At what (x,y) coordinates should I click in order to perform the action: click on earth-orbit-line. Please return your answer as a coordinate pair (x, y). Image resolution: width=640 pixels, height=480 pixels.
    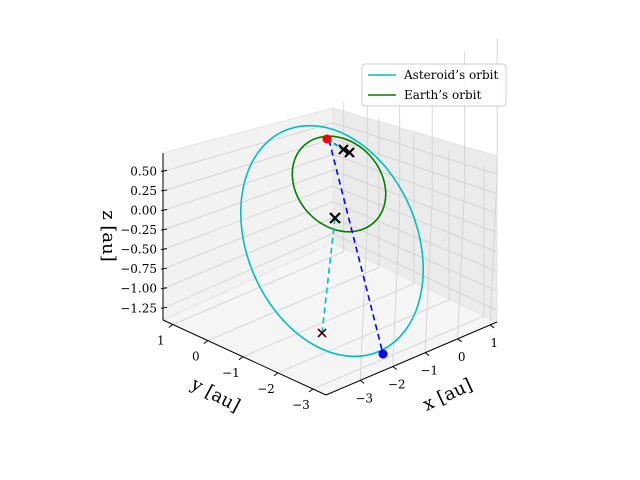
    Looking at the image, I should click on (339, 184).